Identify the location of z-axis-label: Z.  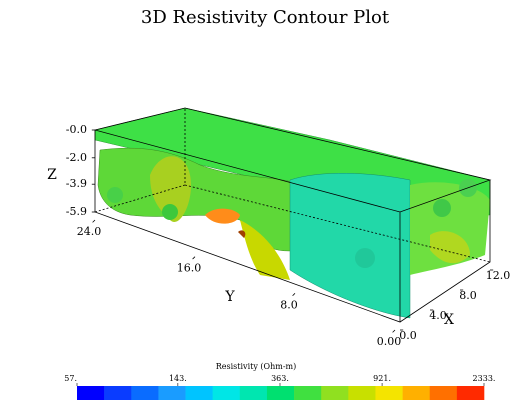
(52, 175).